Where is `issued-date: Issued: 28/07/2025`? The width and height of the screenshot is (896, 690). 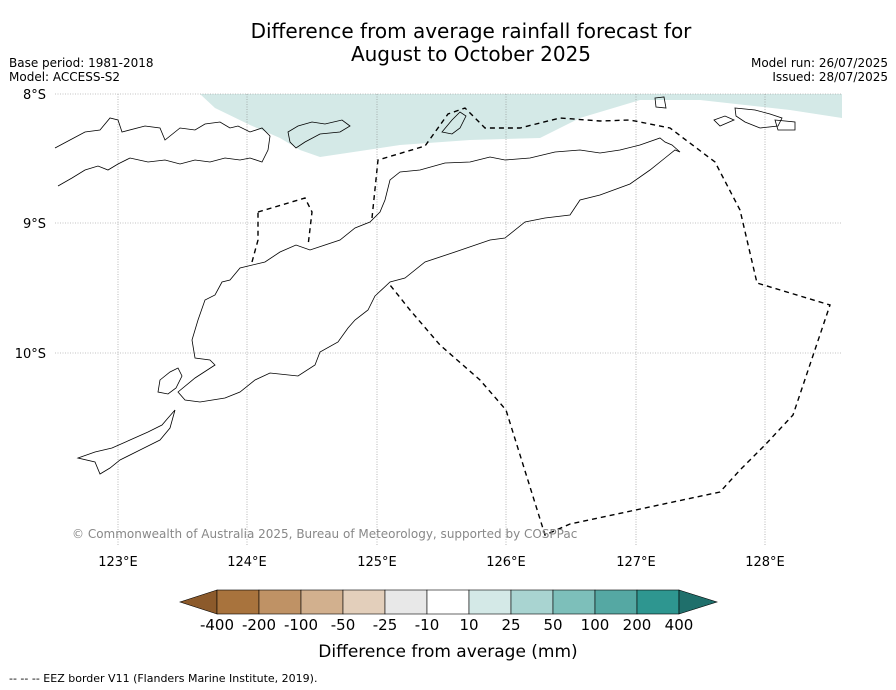 issued-date: Issued: 28/07/2025 is located at coordinates (830, 77).